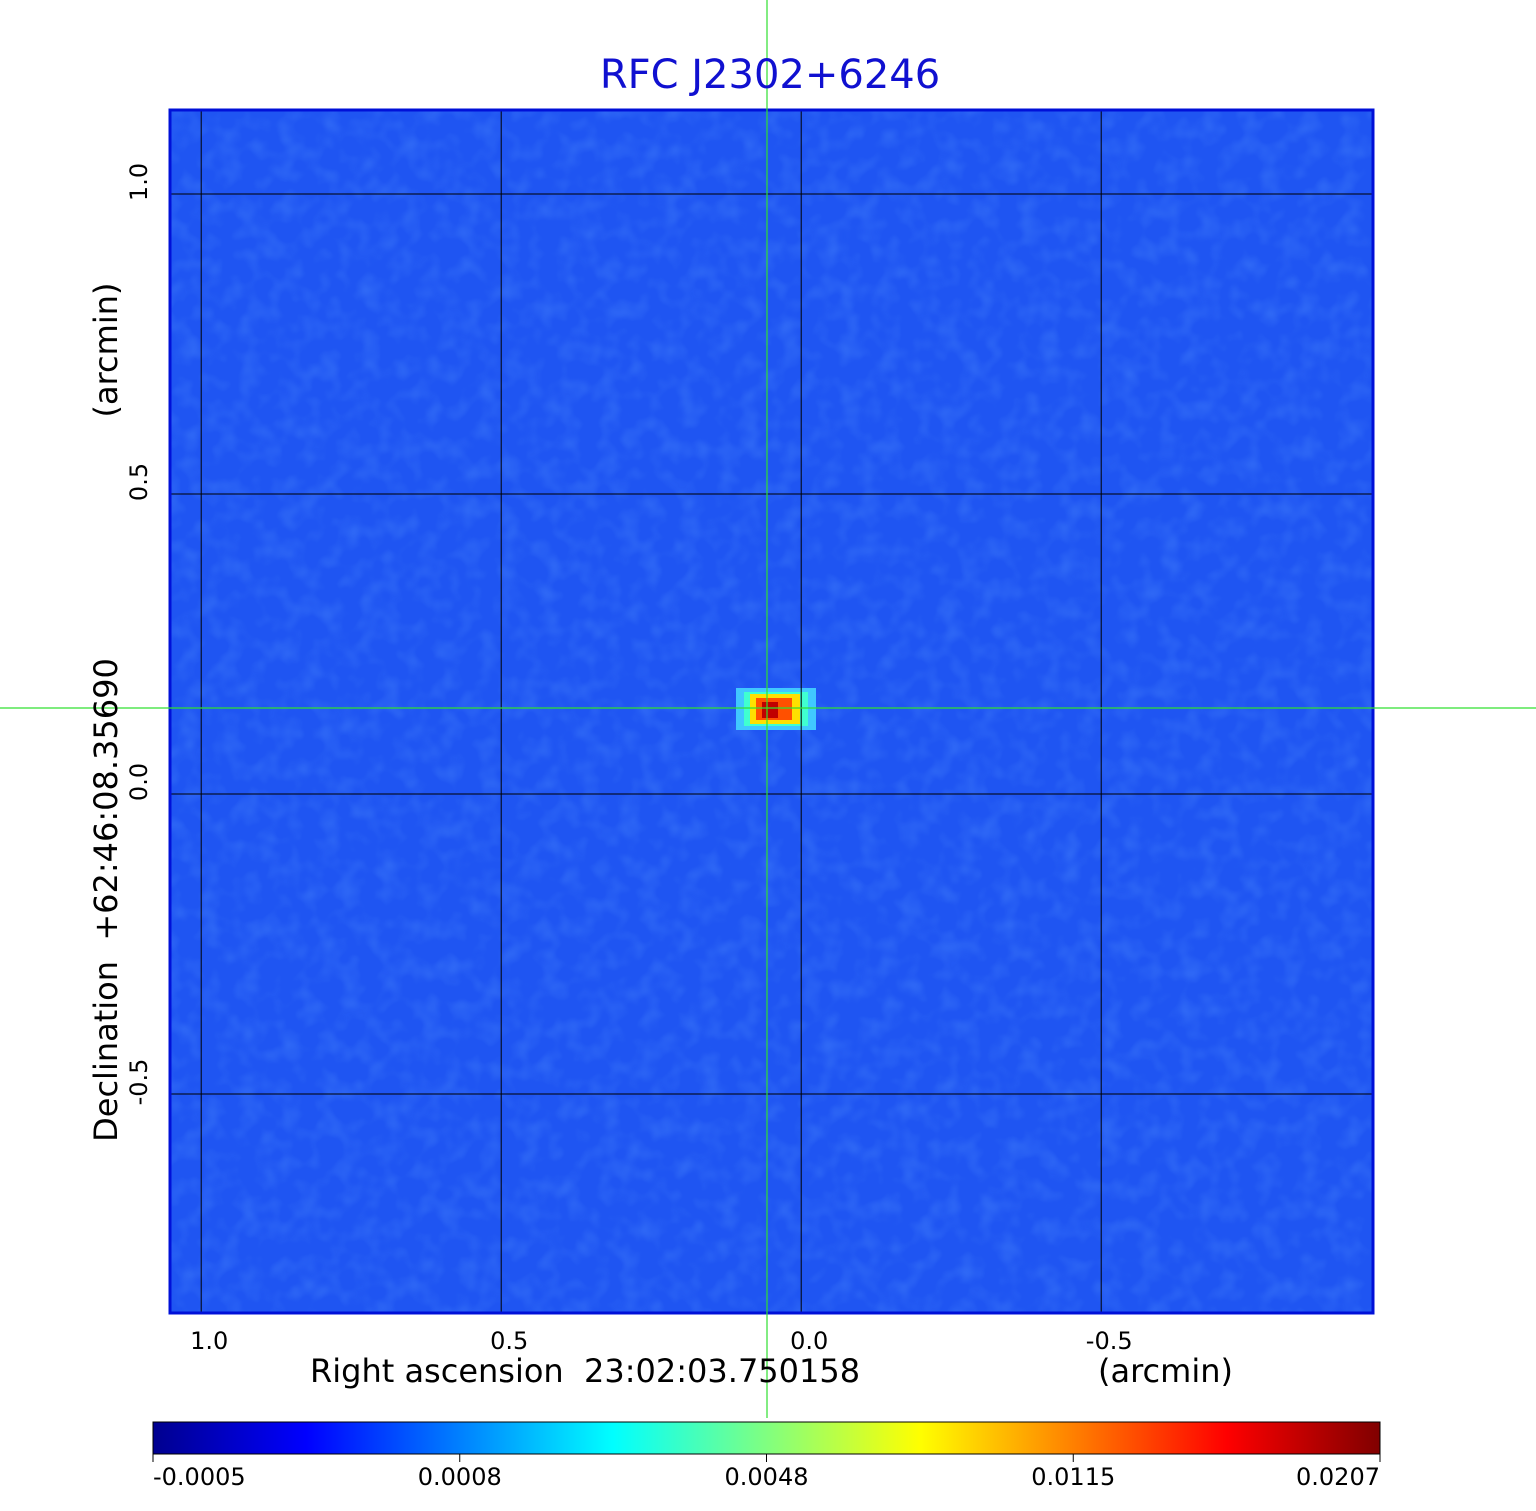  I want to click on chart-title: RFC J2302+6246, so click(770, 75).